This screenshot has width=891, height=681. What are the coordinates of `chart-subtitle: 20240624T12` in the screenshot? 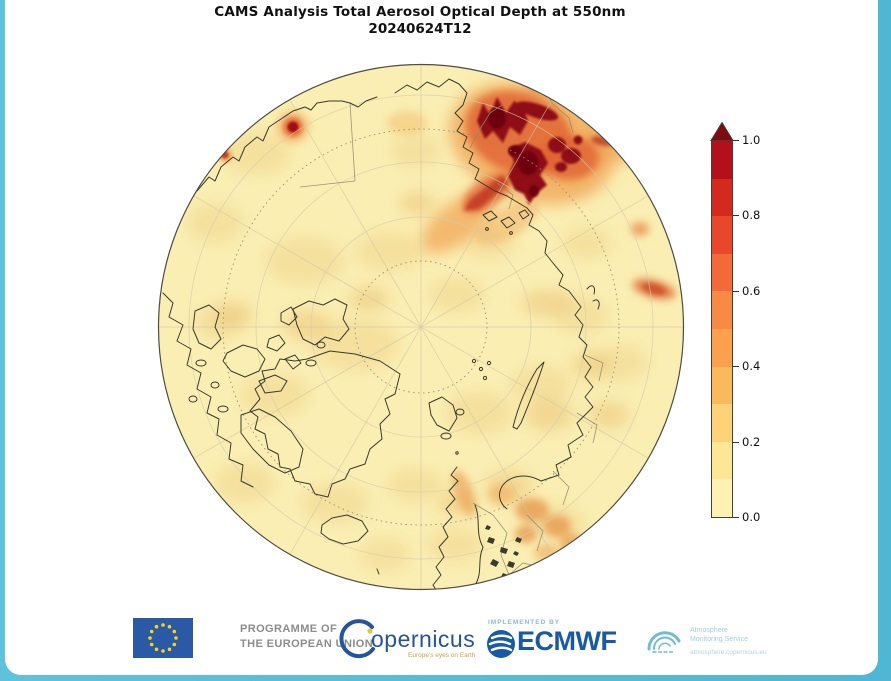 It's located at (420, 29).